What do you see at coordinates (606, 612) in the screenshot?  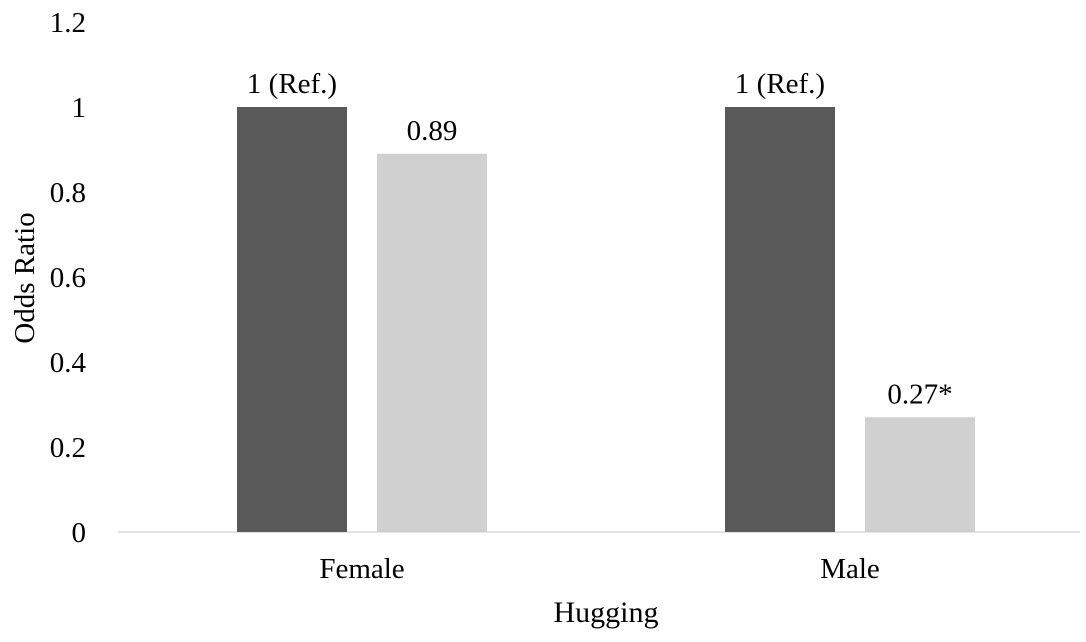 I see `x-axis-title: Hugging` at bounding box center [606, 612].